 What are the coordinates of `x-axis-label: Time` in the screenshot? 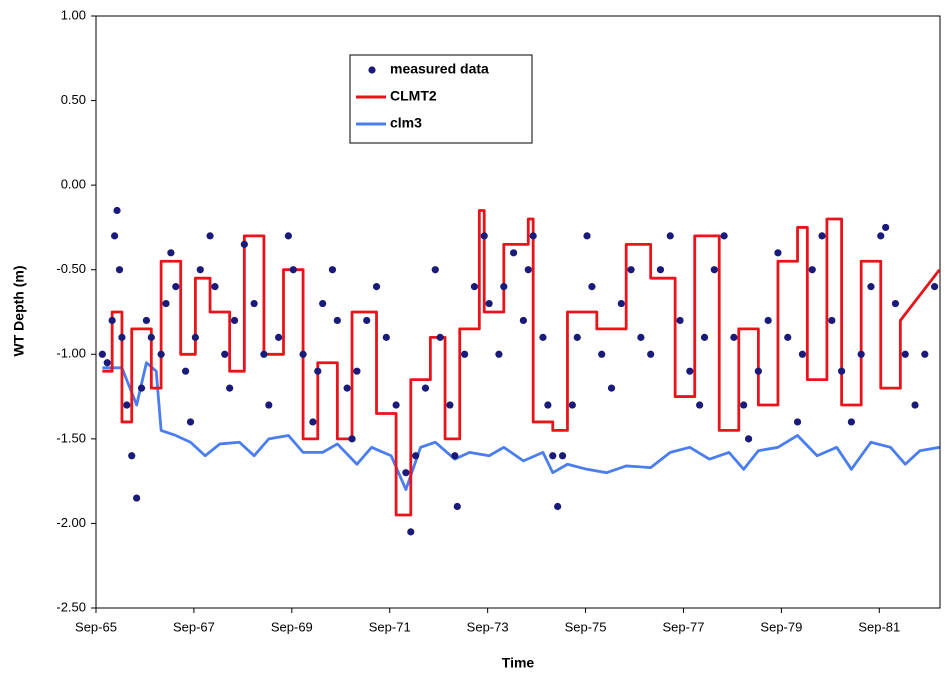 It's located at (518, 663).